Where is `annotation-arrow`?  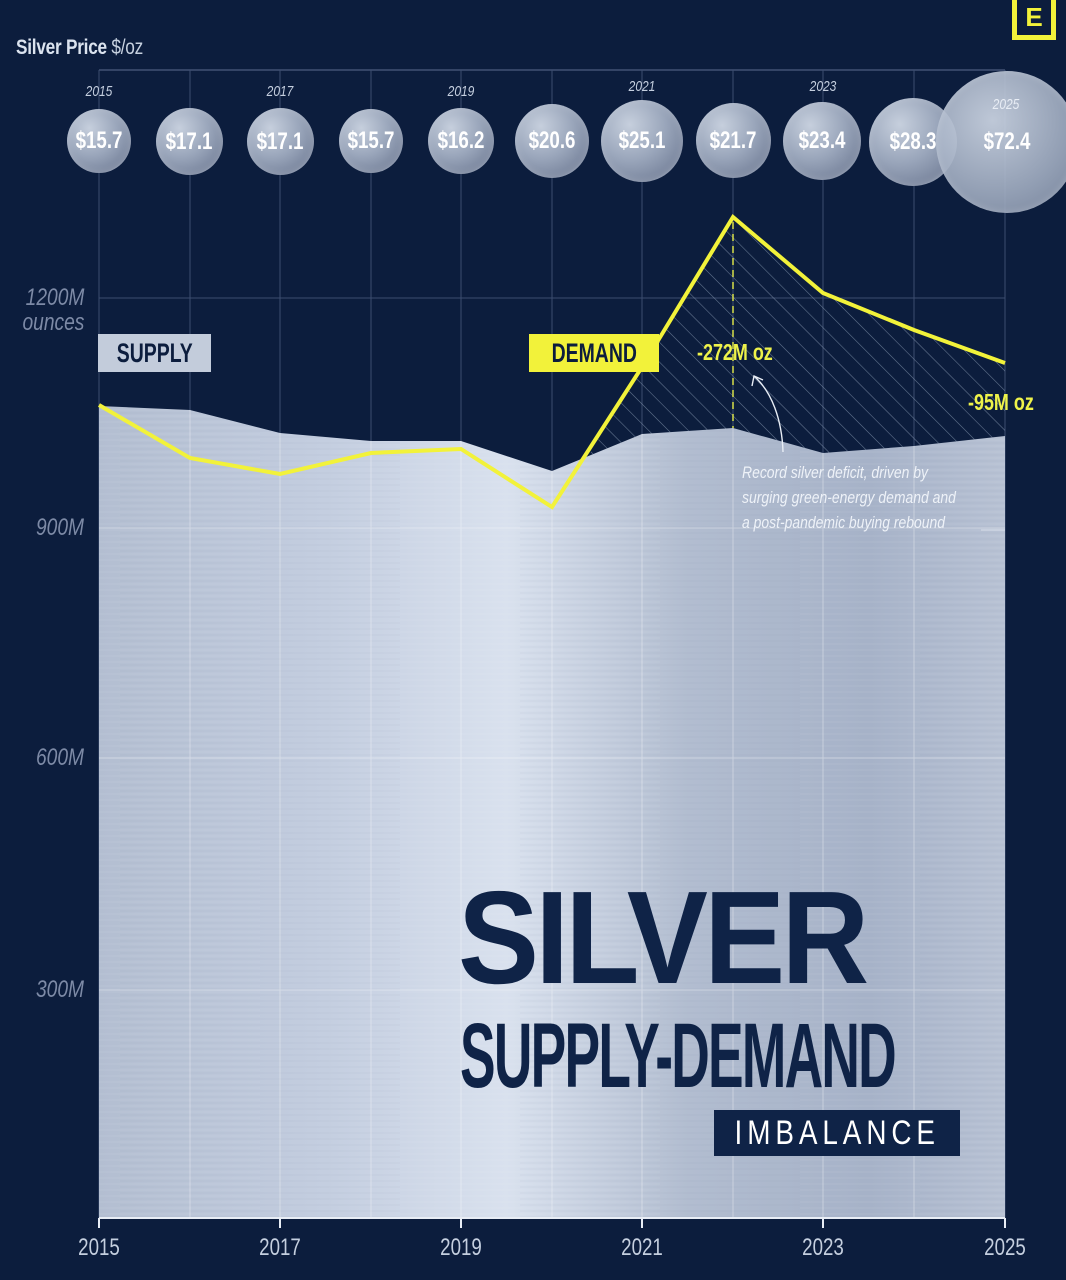
annotation-arrow is located at coordinates (768, 414).